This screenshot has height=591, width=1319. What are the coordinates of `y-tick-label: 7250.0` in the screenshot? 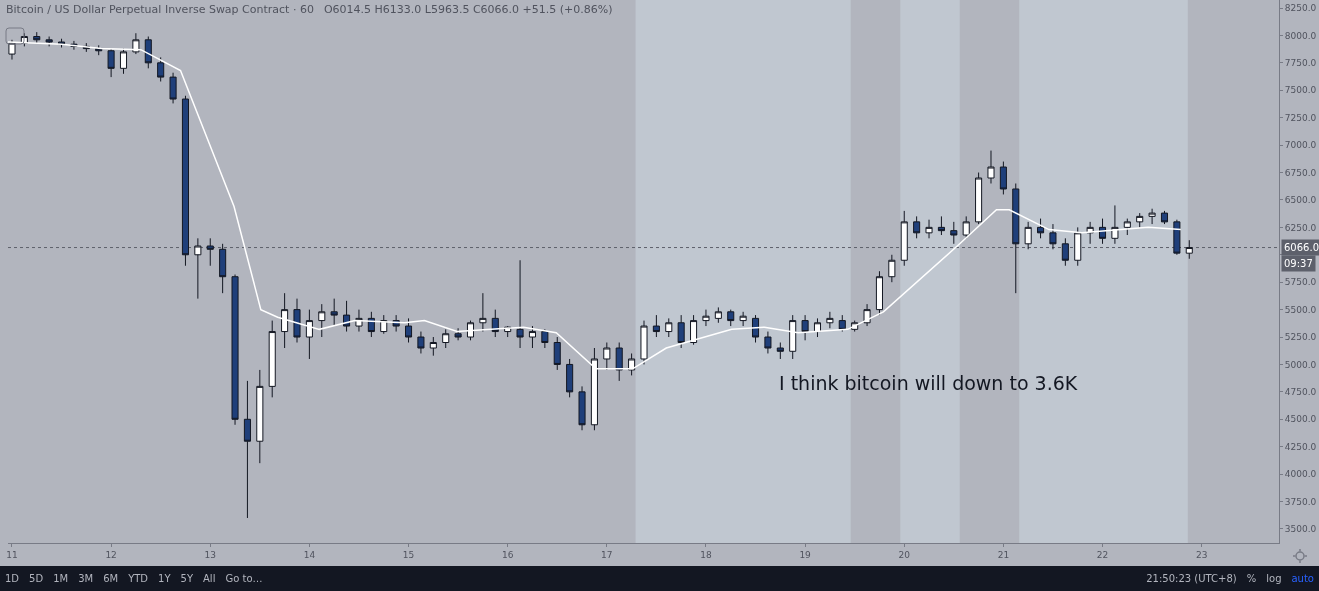 It's located at (1300, 117).